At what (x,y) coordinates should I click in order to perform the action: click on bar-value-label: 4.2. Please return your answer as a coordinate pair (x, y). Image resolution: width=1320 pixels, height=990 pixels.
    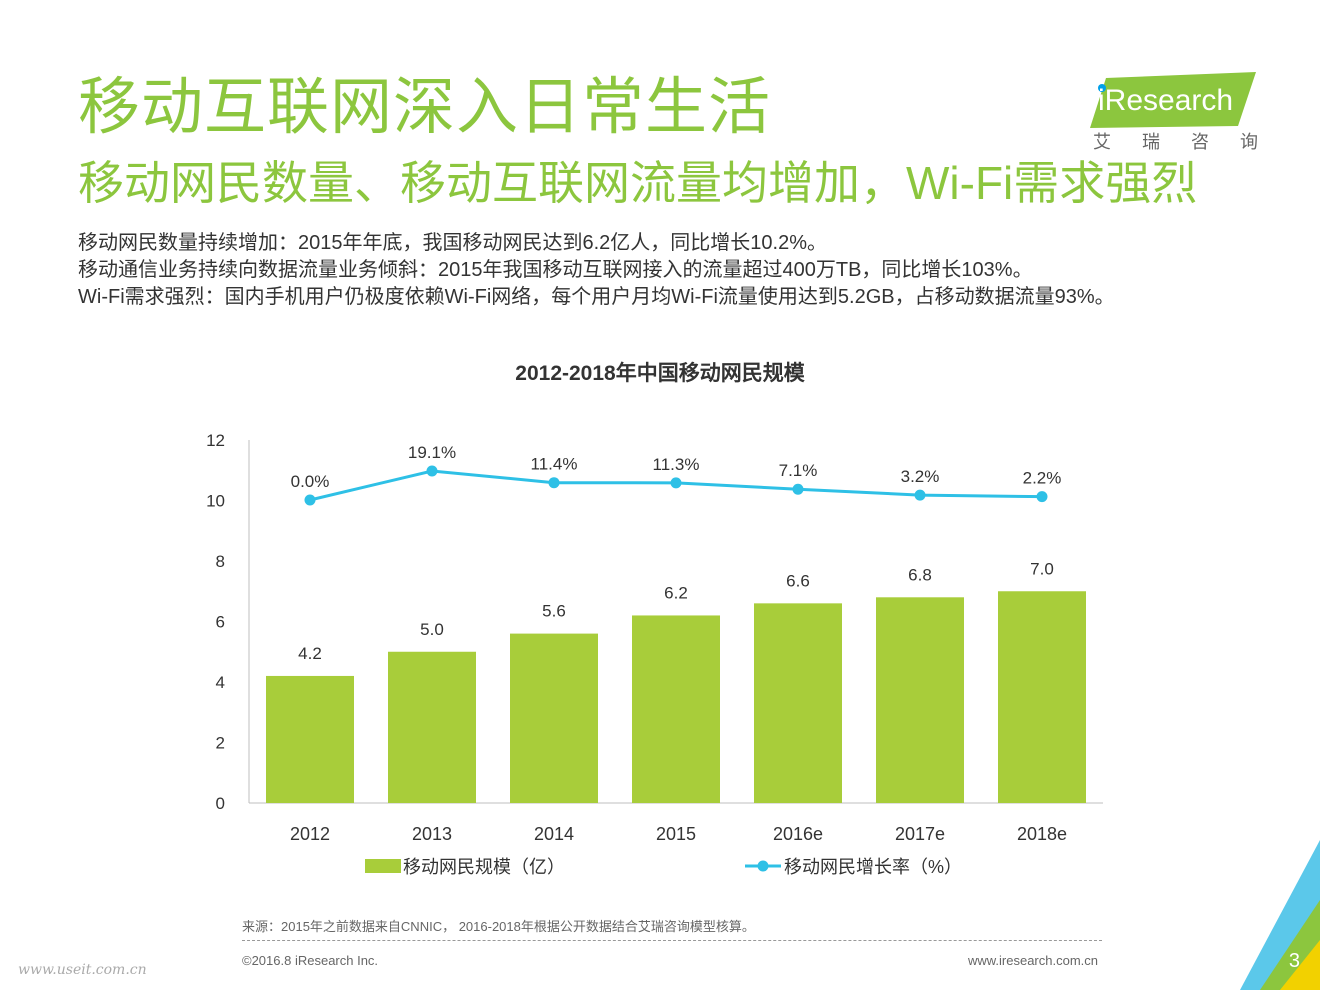
    Looking at the image, I should click on (310, 653).